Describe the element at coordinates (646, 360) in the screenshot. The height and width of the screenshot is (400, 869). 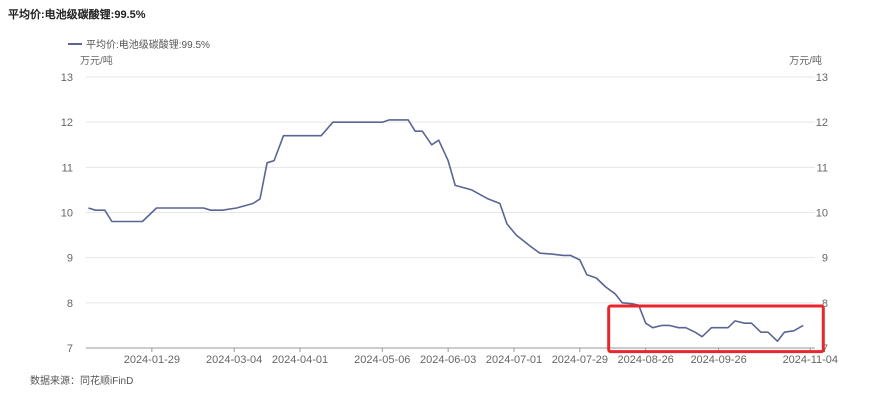
I see `x-tick-label: 2024-08-26` at that location.